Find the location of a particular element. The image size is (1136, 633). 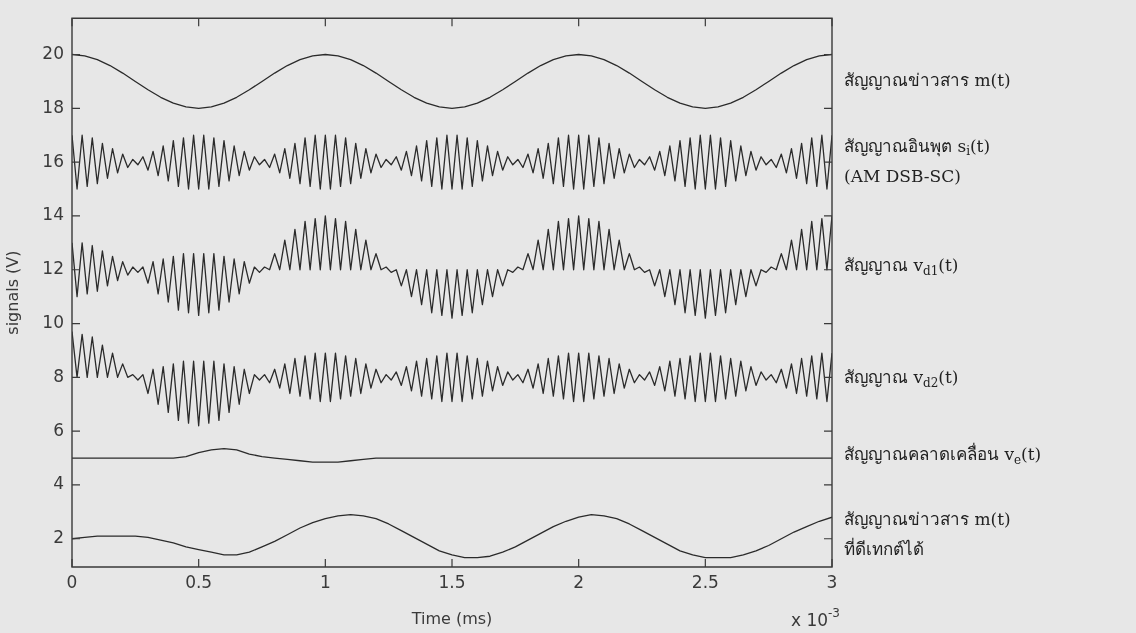

y-tick-label: 20 is located at coordinates (53, 52).